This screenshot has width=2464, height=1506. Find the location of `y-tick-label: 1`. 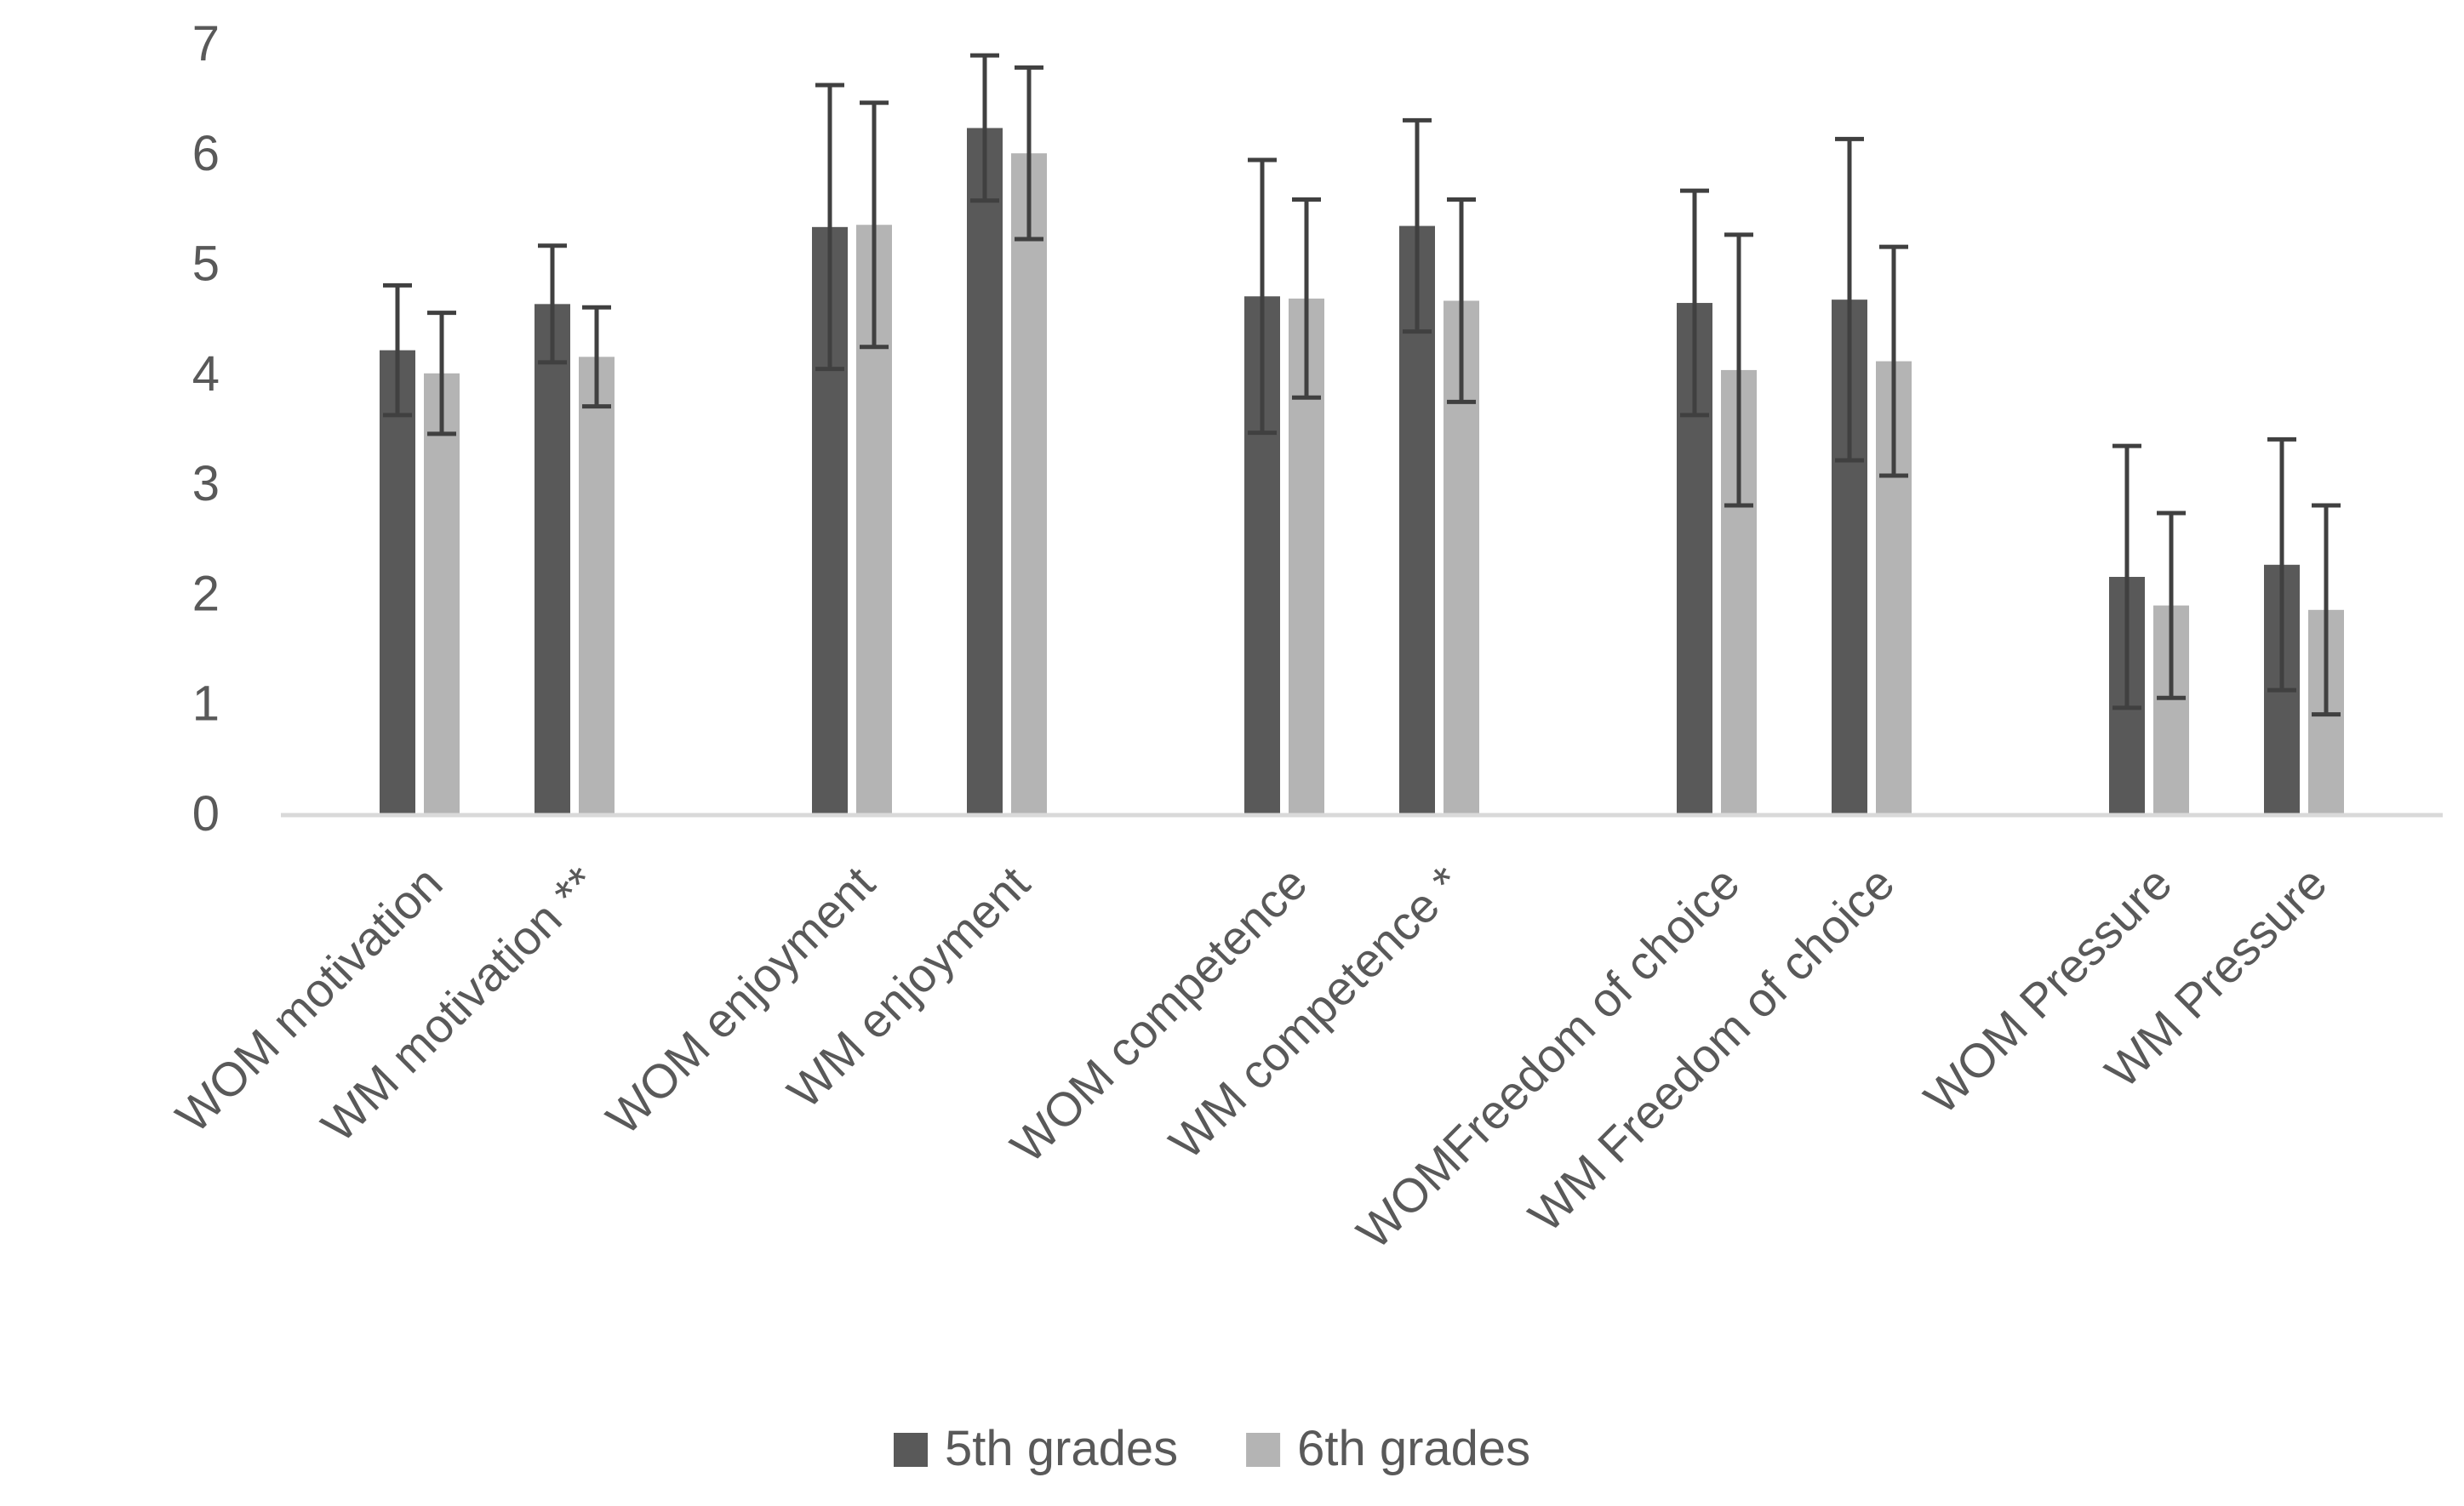

y-tick-label: 1 is located at coordinates (206, 704).